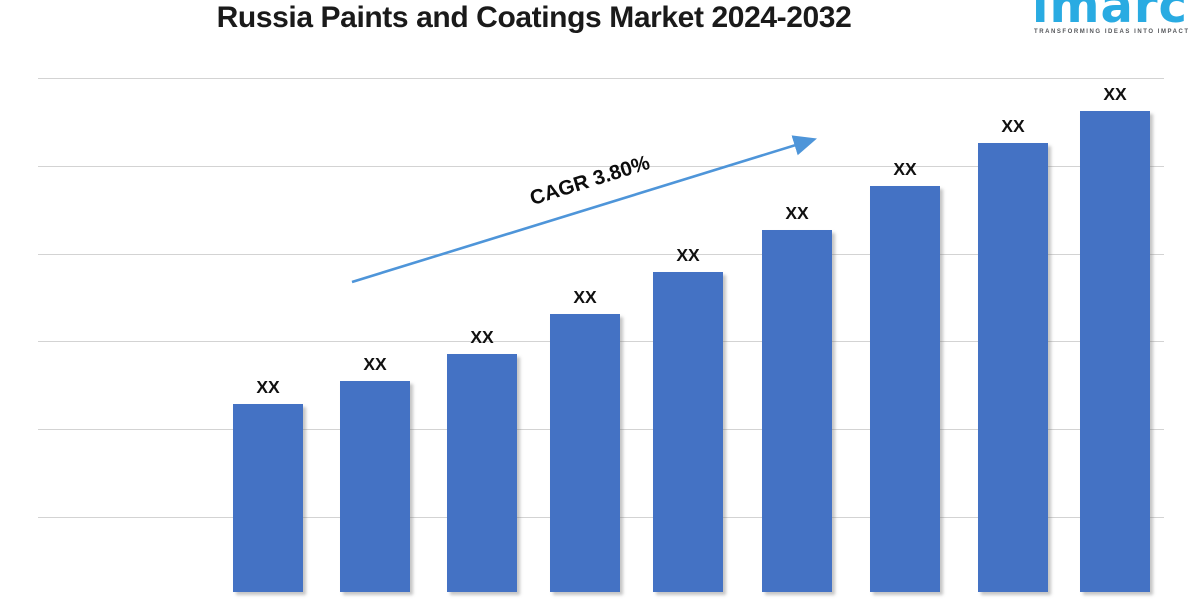 This screenshot has height=600, width=1200. Describe the element at coordinates (797, 411) in the screenshot. I see `bar-2029` at that location.